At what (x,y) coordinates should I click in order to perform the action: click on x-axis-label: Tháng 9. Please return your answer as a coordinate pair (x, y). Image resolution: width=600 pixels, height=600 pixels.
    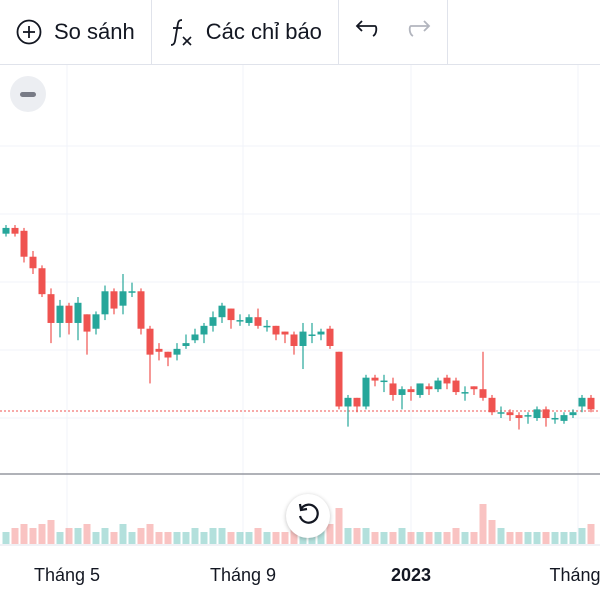
    Looking at the image, I should click on (243, 575).